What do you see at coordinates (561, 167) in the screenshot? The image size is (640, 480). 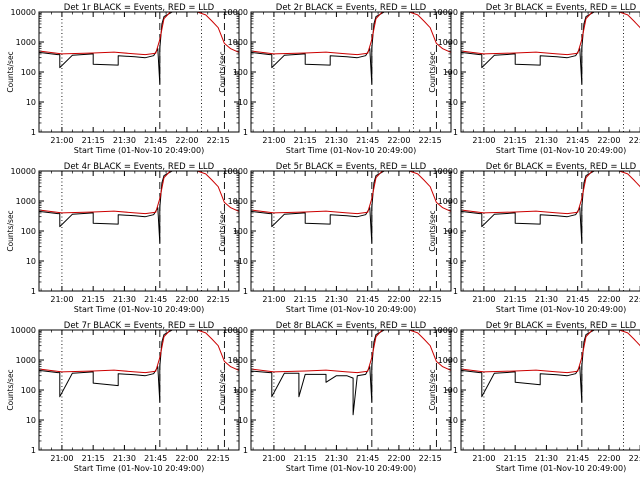 I see `chart-title: Det 6r BLACK = Events, RED = LLD` at bounding box center [561, 167].